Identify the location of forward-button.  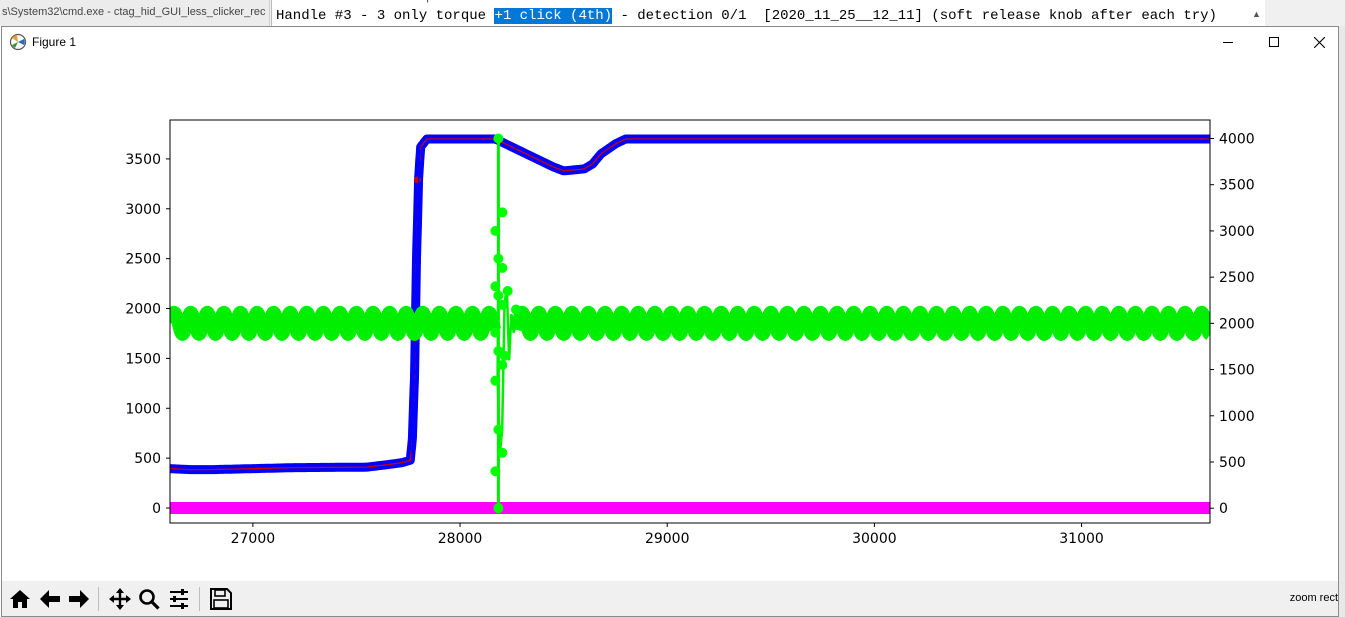
(79, 599).